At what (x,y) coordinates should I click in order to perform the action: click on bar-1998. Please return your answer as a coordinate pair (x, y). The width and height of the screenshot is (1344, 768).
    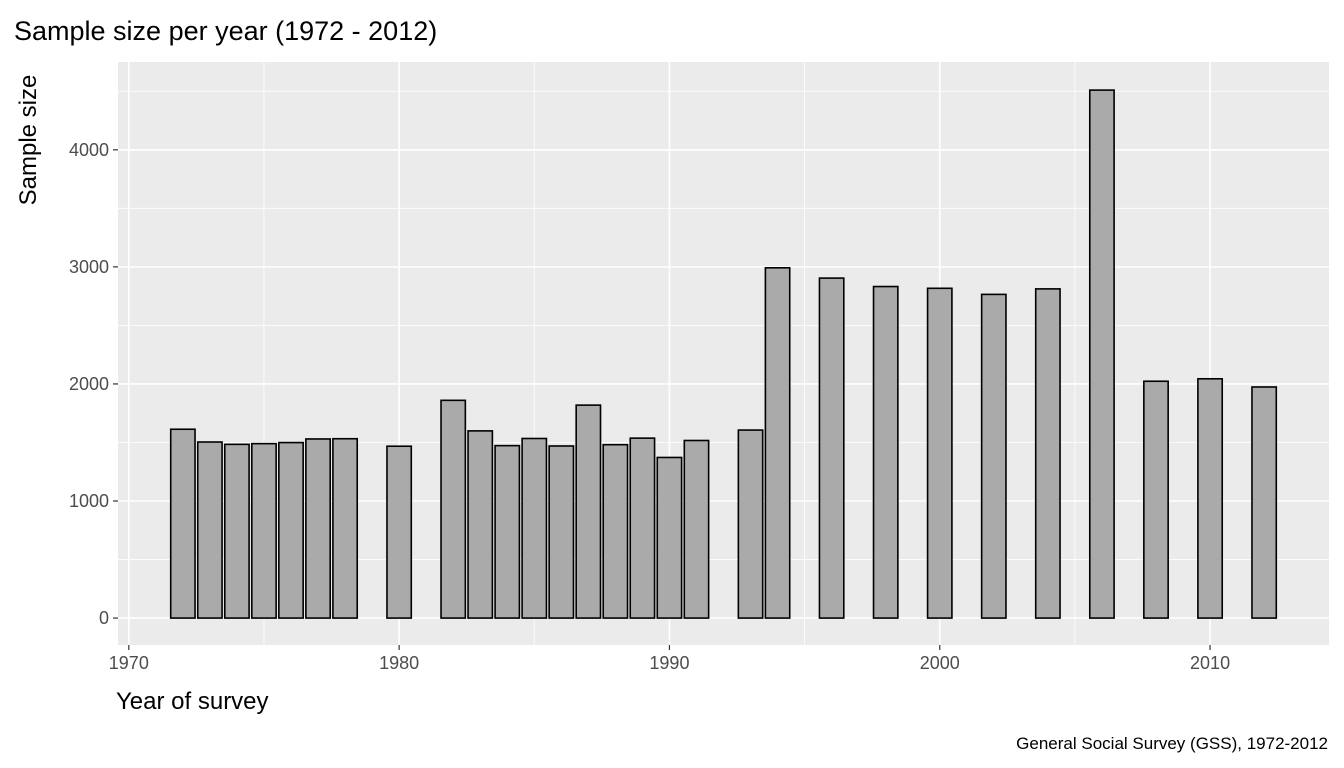
    Looking at the image, I should click on (885, 452).